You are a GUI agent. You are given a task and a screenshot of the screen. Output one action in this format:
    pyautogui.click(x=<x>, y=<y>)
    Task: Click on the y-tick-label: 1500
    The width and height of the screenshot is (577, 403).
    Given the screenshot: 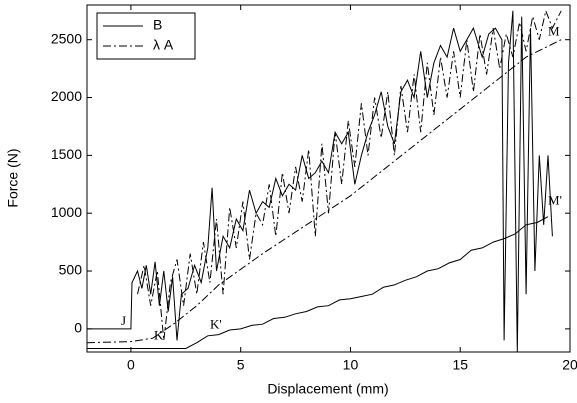 What is the action you would take?
    pyautogui.click(x=66, y=154)
    